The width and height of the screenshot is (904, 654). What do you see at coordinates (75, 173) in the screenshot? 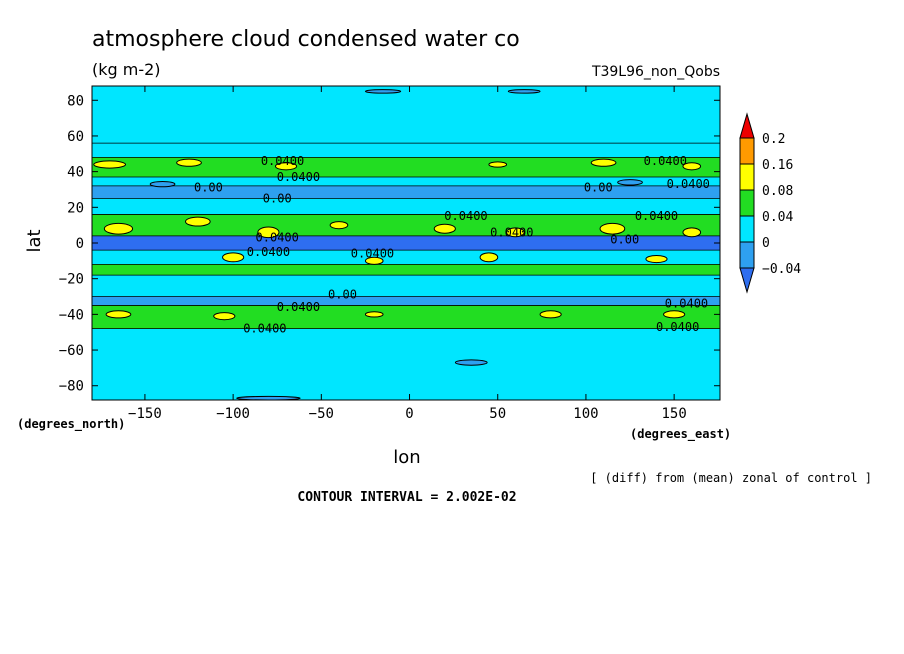
I see `y-tick-label: 40` at bounding box center [75, 173].